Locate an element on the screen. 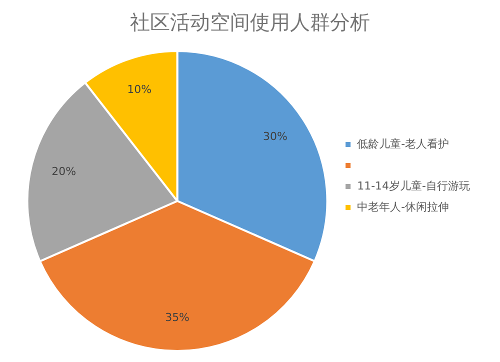 The width and height of the screenshot is (500, 362). data-label: 10% is located at coordinates (139, 89).